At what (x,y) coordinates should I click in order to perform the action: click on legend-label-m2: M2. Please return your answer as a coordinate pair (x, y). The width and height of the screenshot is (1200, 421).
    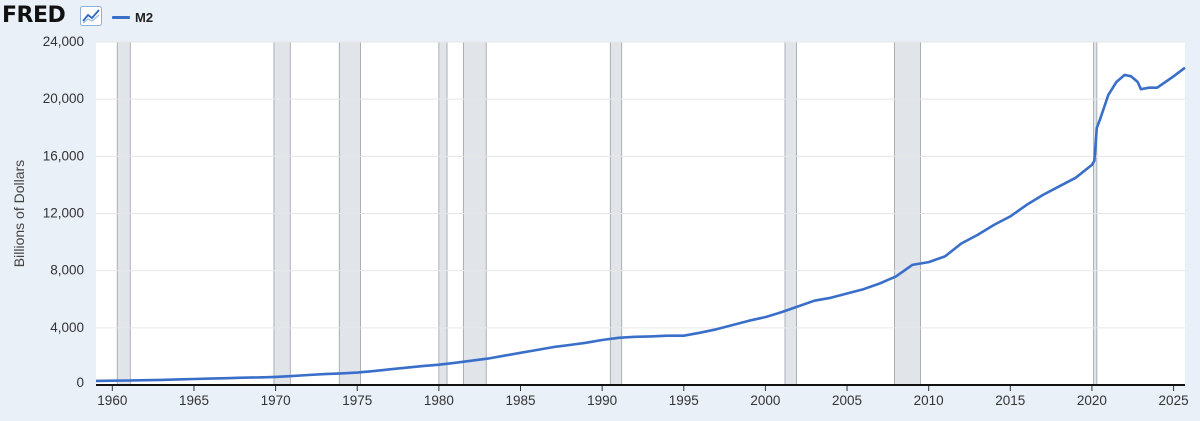
    Looking at the image, I should click on (144, 17).